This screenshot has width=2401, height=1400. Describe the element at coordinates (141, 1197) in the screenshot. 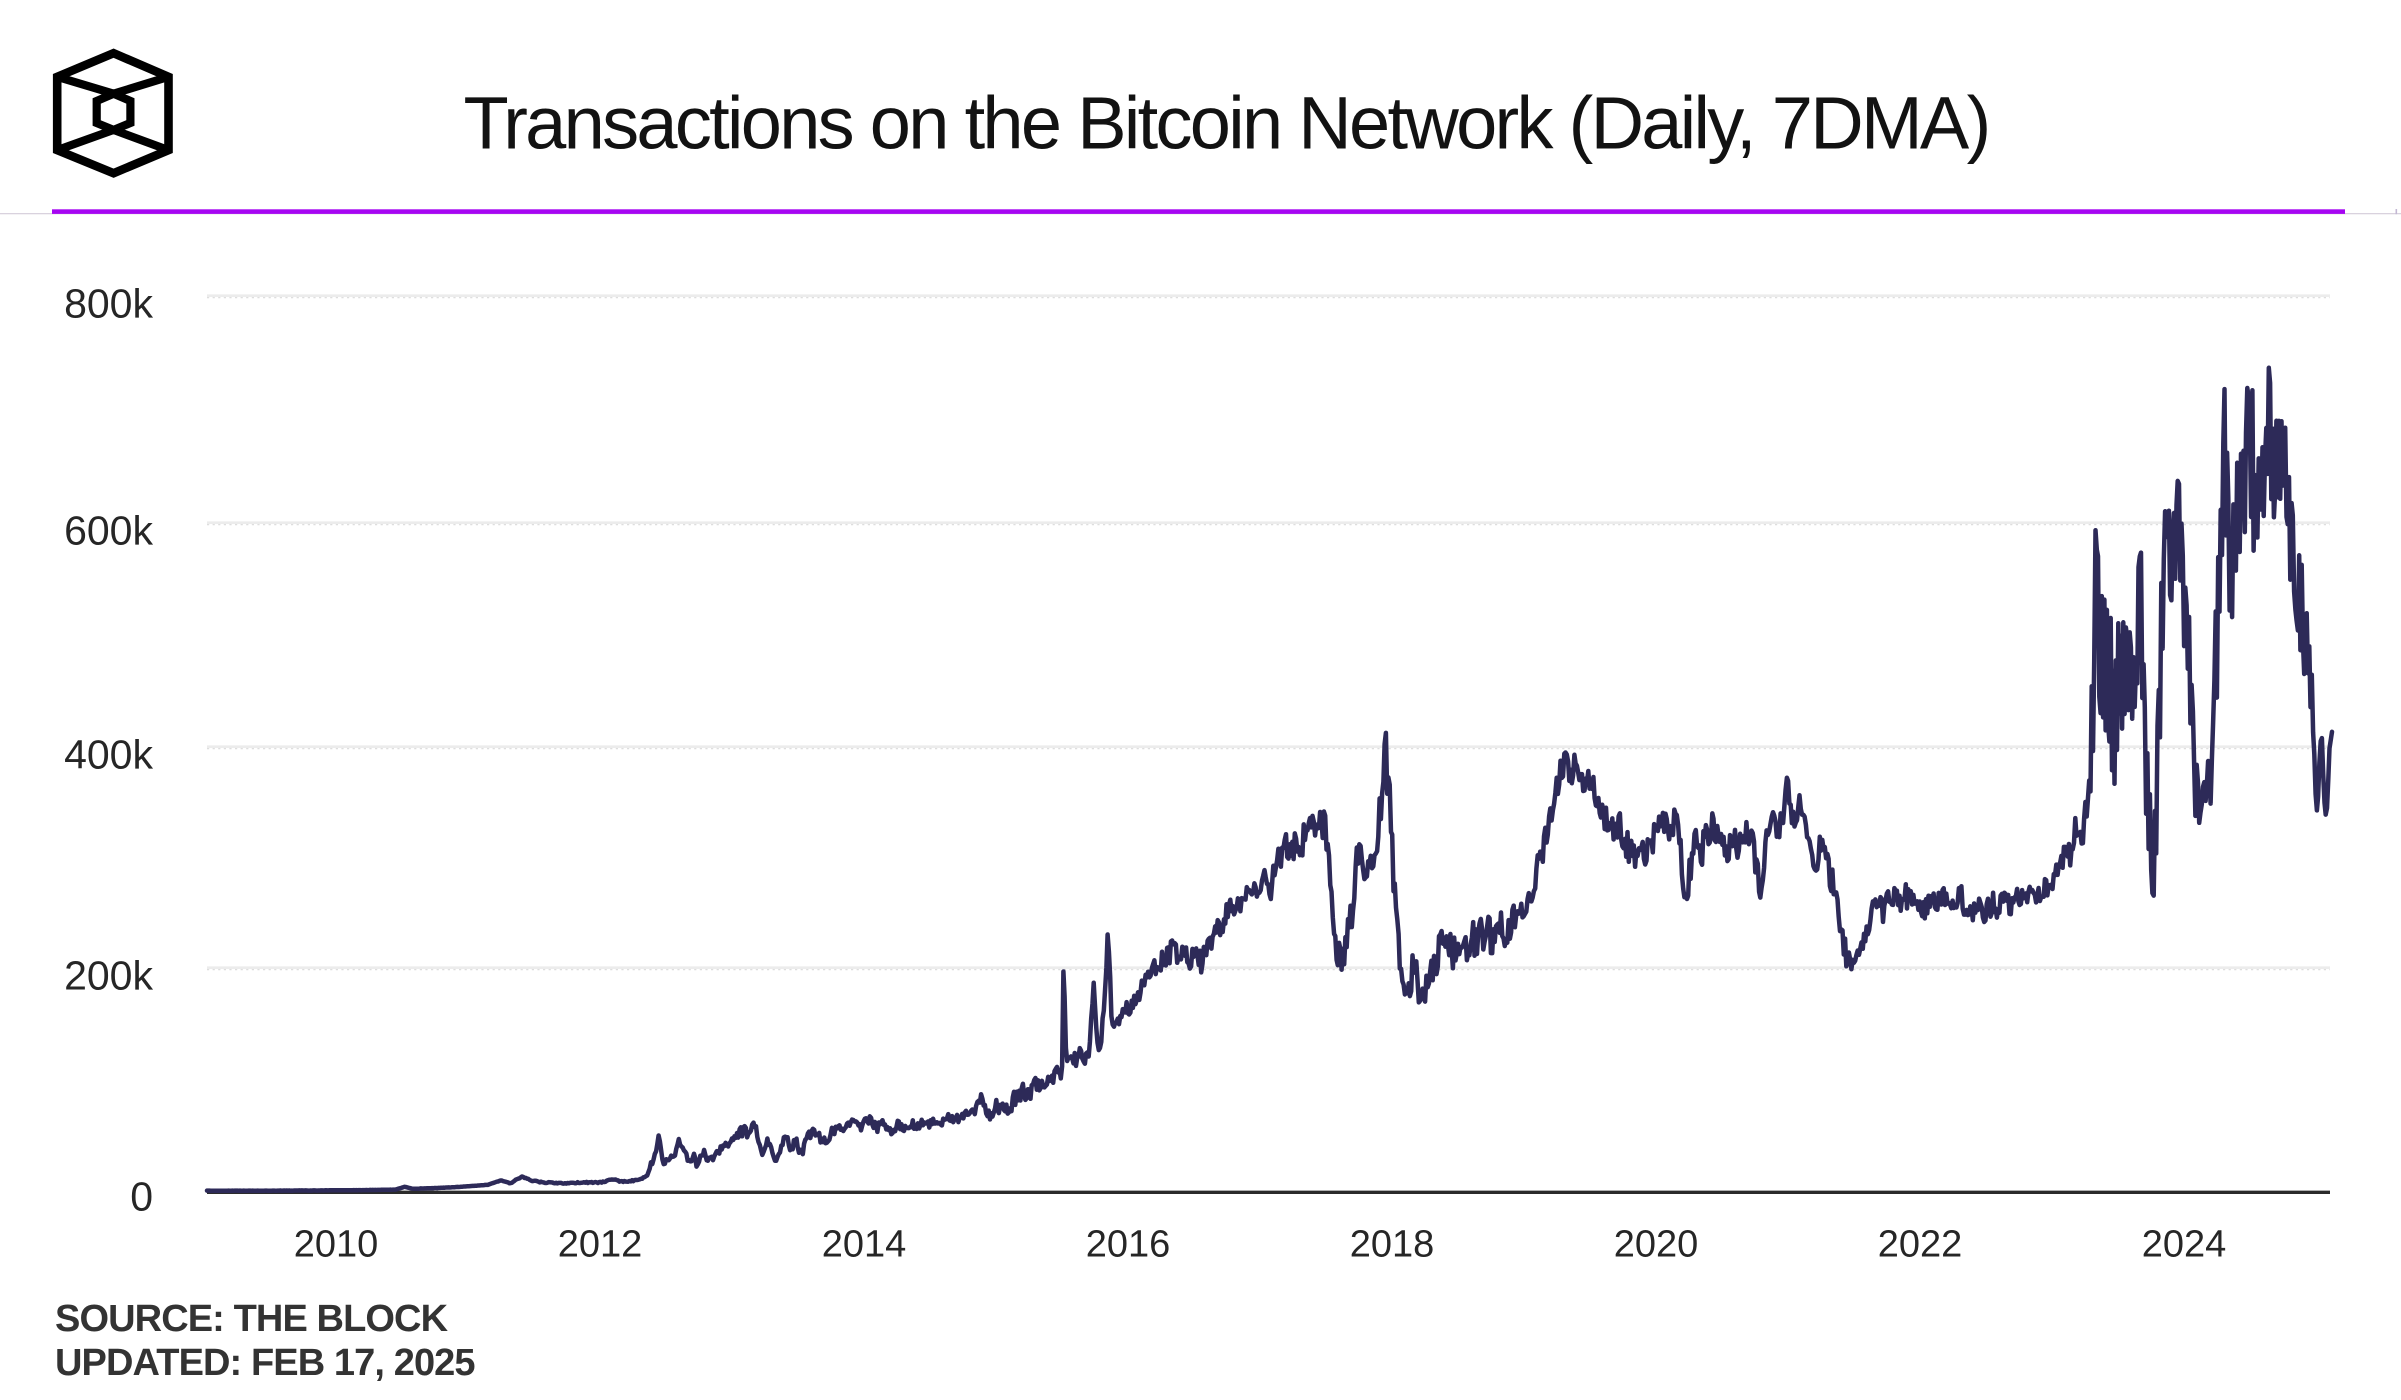

I see `svg-text: 0` at that location.